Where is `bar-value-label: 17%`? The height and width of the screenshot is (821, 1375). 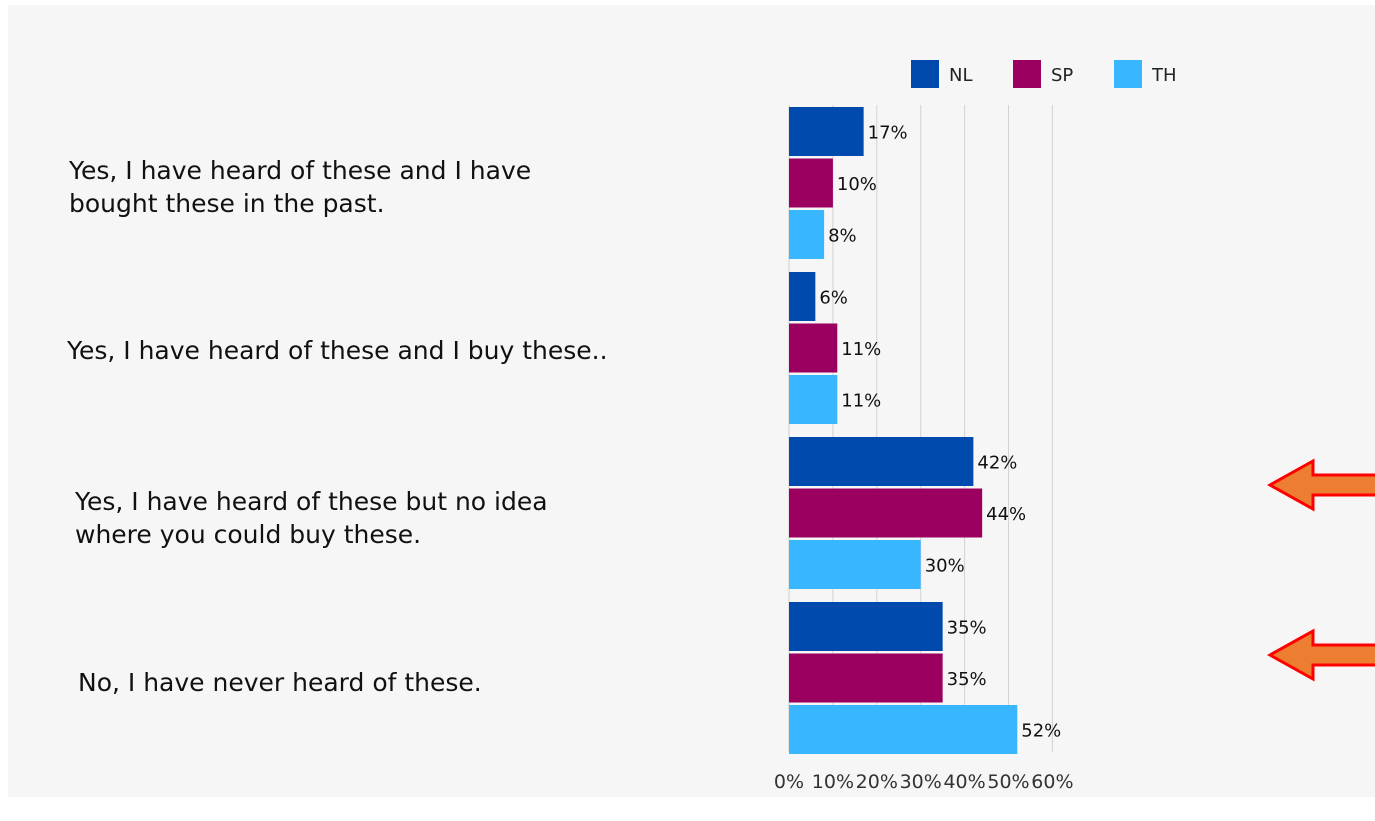
bar-value-label: 17% is located at coordinates (888, 133).